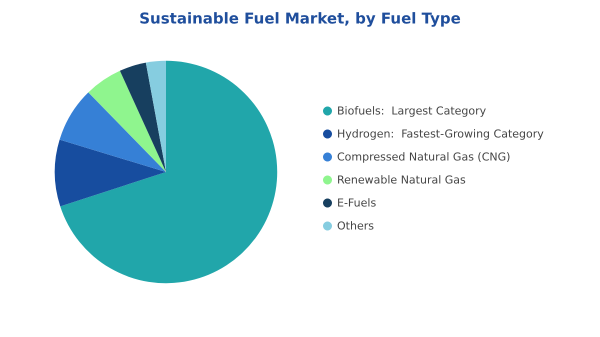 The height and width of the screenshot is (337, 600). Describe the element at coordinates (440, 134) in the screenshot. I see `legend-label: Hydrogen: Fastest-Growing Category` at that location.